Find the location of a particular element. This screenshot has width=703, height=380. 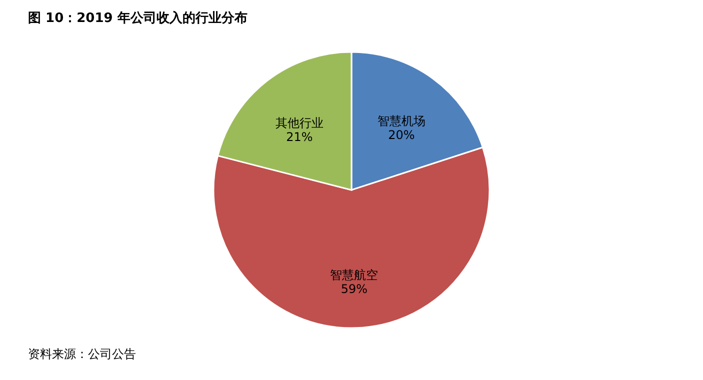

data-label: 59% is located at coordinates (354, 289).